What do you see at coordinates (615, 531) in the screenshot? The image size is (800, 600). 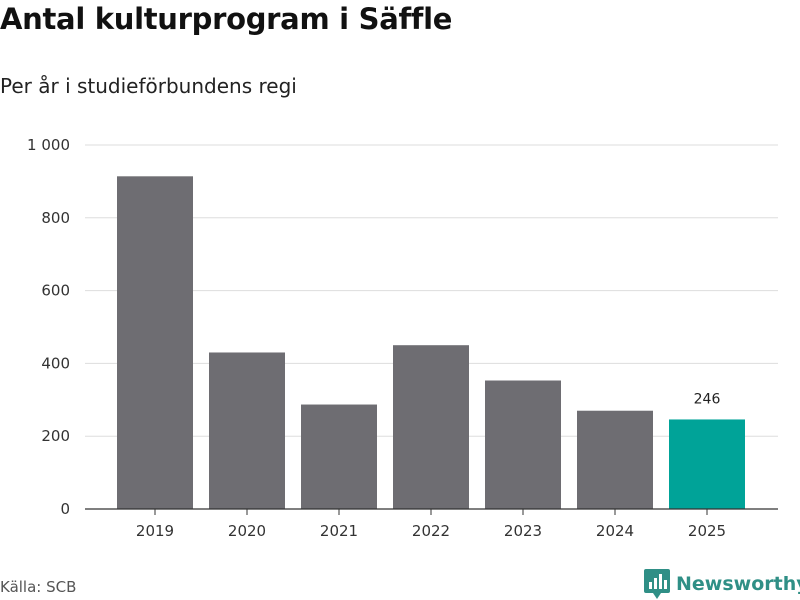 I see `x-tick-label: 2024` at bounding box center [615, 531].